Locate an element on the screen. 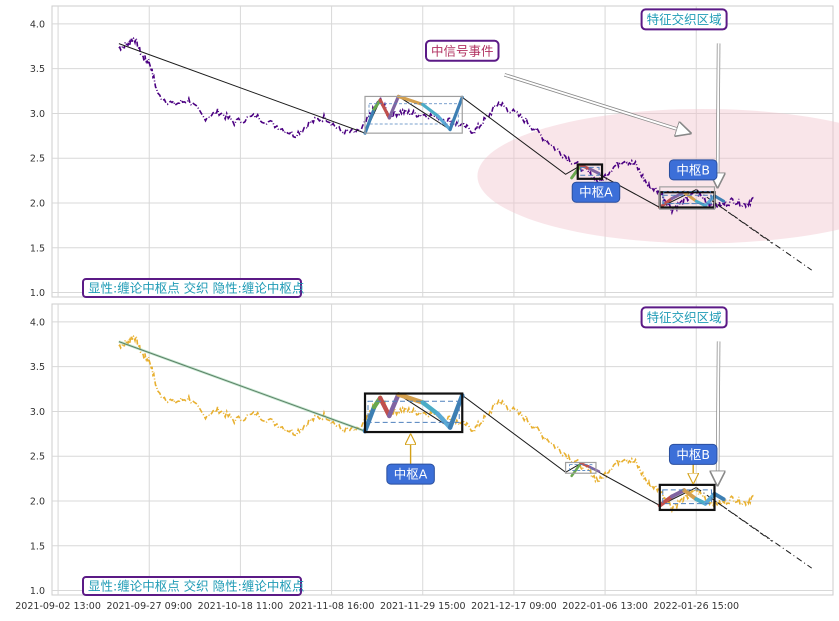 The width and height of the screenshot is (839, 621). x-tick-label: 2021-12-17 09:00 is located at coordinates (514, 606).